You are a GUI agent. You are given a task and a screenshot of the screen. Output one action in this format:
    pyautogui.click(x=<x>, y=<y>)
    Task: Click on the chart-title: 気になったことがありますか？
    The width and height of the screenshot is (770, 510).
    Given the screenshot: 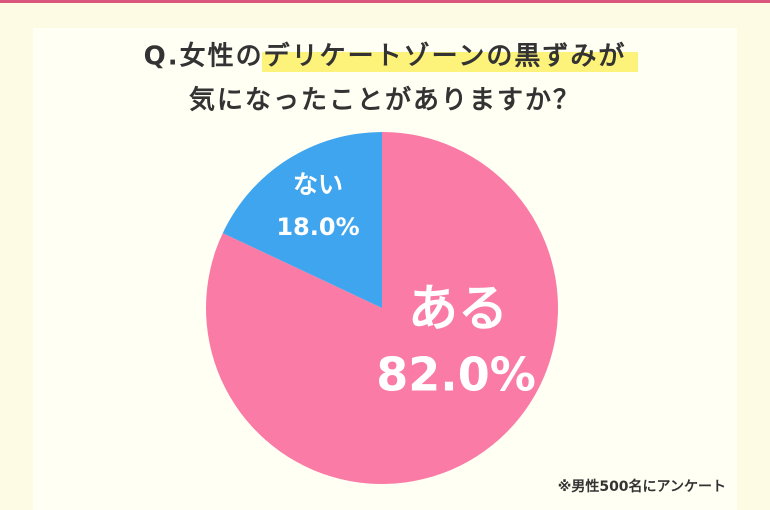 What is the action you would take?
    pyautogui.click(x=385, y=100)
    